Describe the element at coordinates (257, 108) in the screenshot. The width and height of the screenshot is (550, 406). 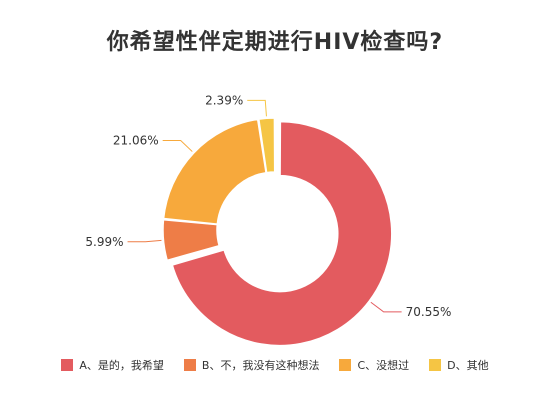
I see `leader-line-slice-d` at that location.